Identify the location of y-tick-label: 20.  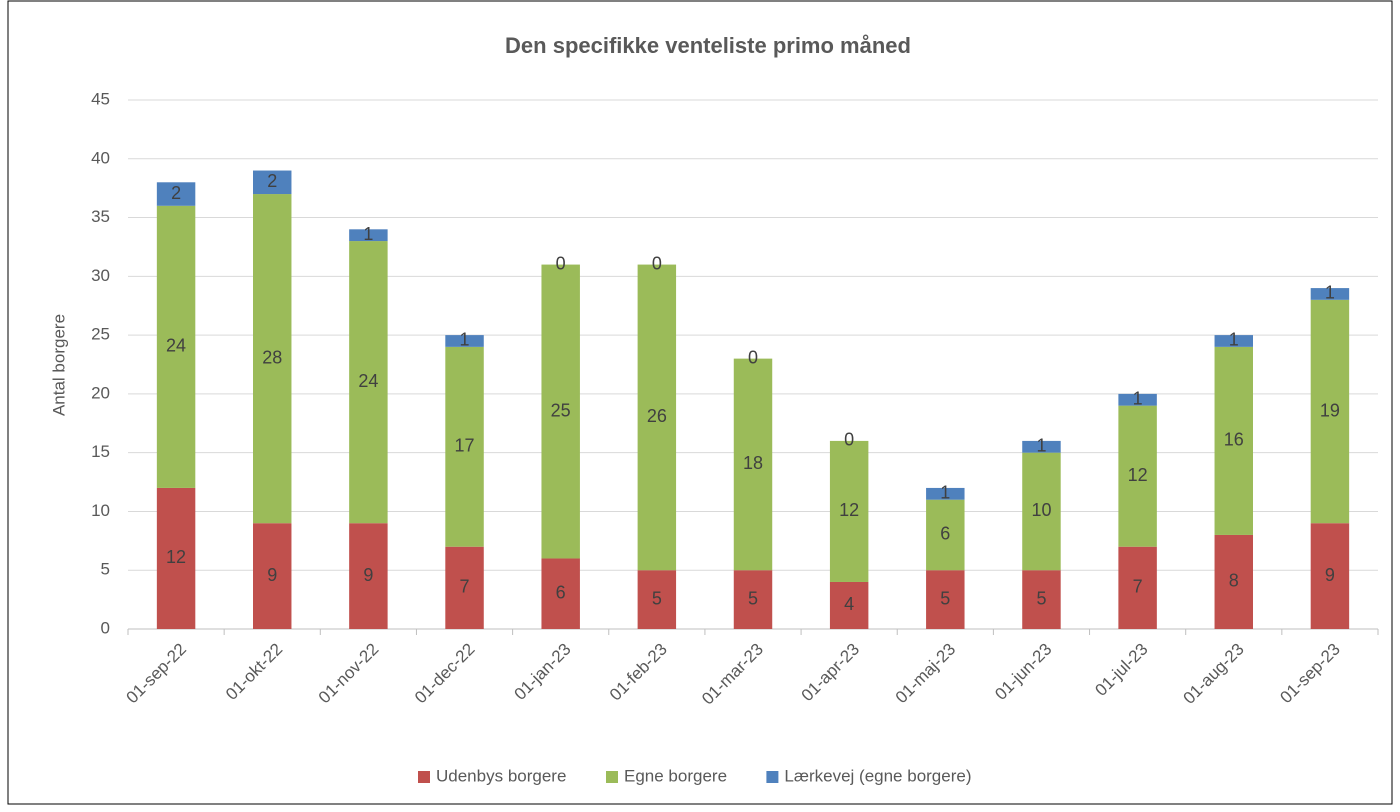
(100, 392).